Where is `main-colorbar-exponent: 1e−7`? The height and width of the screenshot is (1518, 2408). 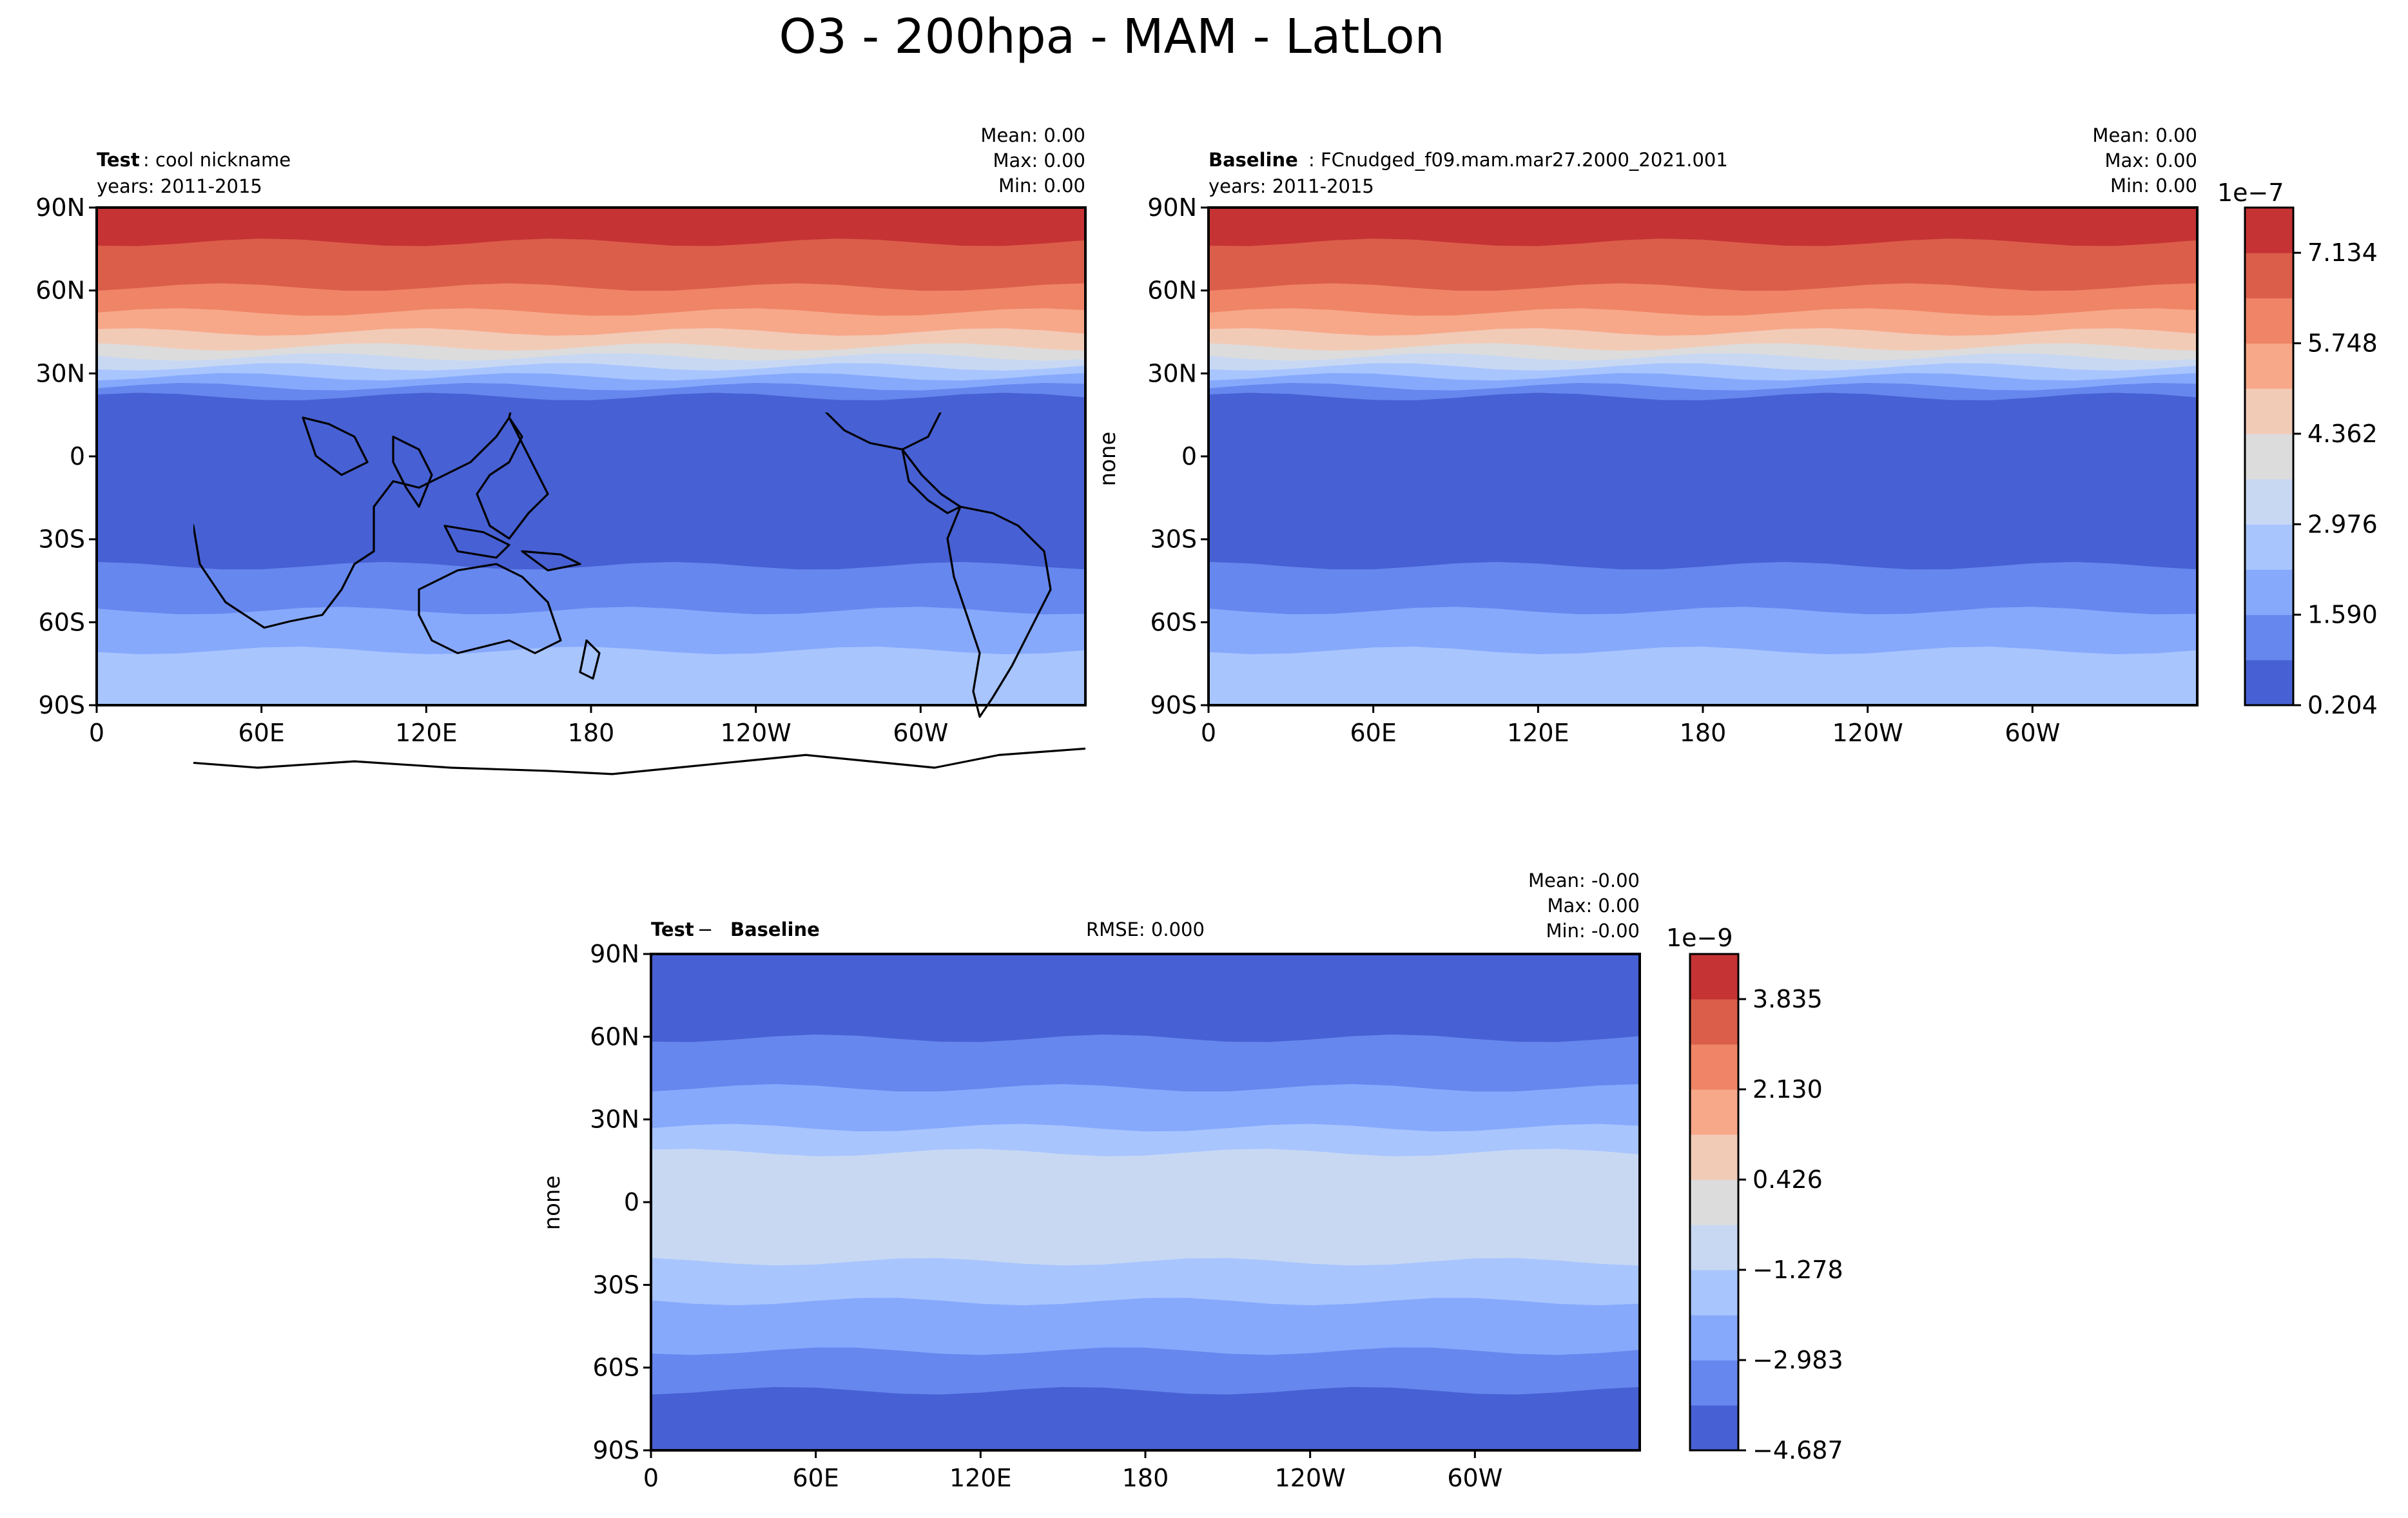
main-colorbar-exponent: 1e−7 is located at coordinates (2250, 193).